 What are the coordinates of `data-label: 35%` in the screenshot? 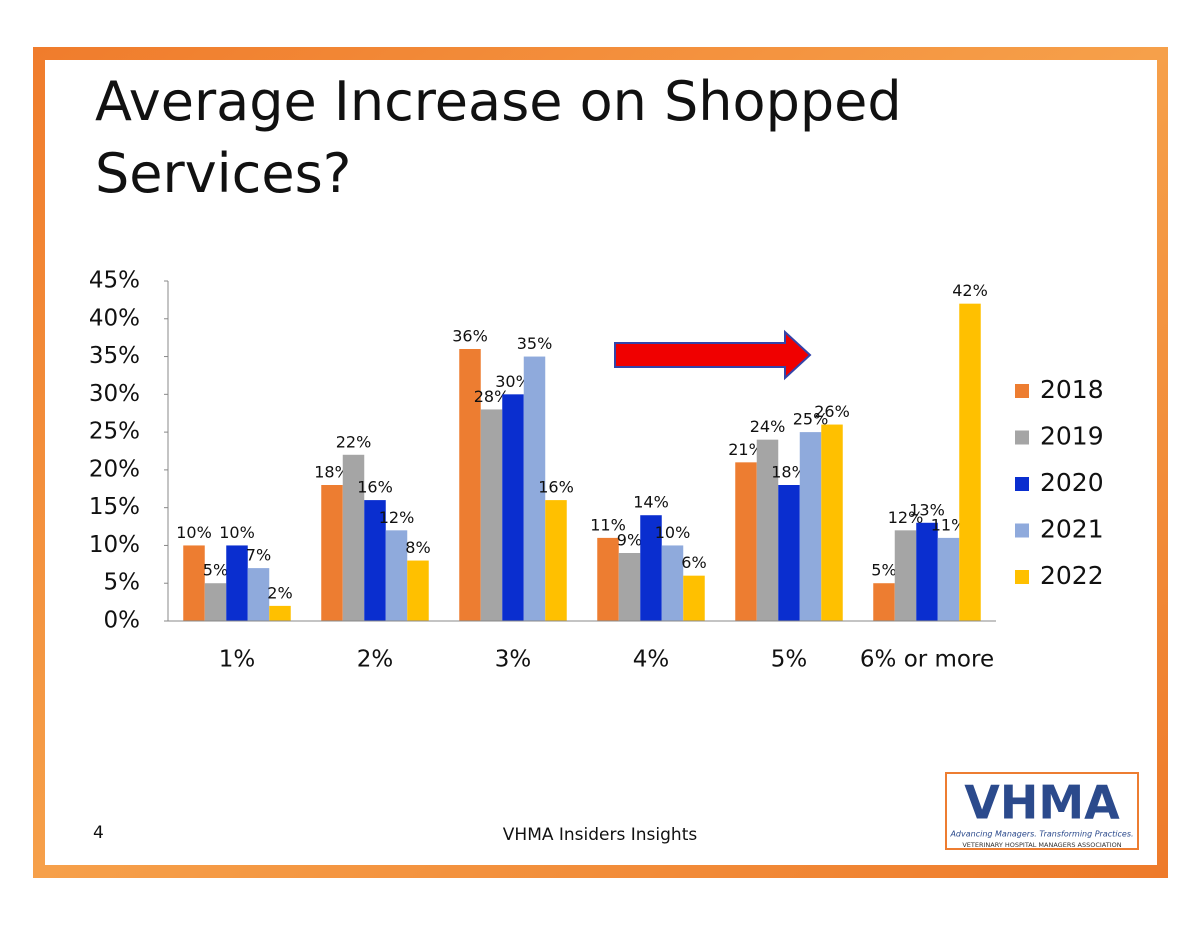 It's located at (535, 343).